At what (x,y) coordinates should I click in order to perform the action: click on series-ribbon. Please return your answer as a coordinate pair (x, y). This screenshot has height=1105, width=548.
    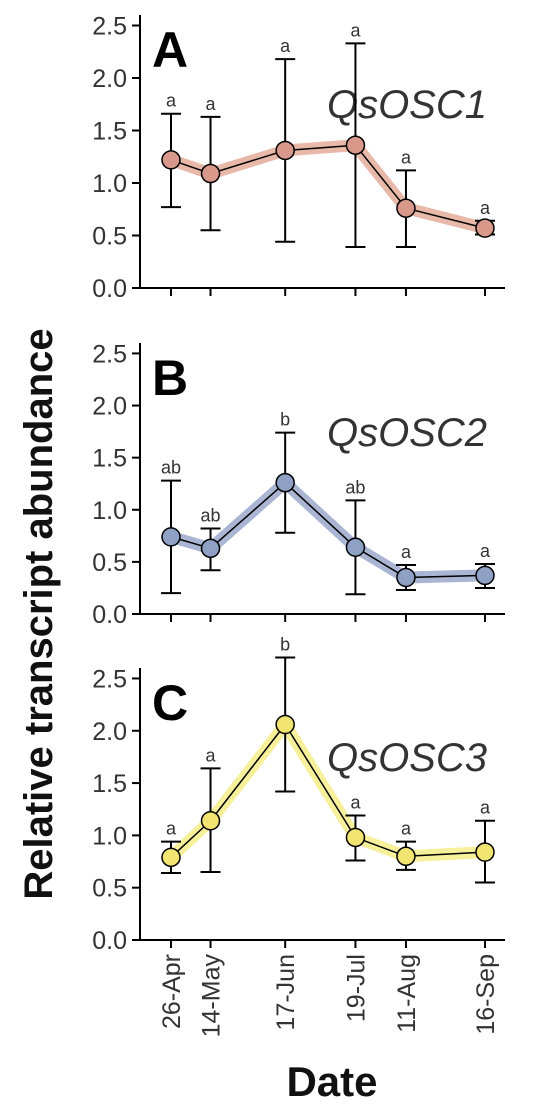
    Looking at the image, I should click on (328, 530).